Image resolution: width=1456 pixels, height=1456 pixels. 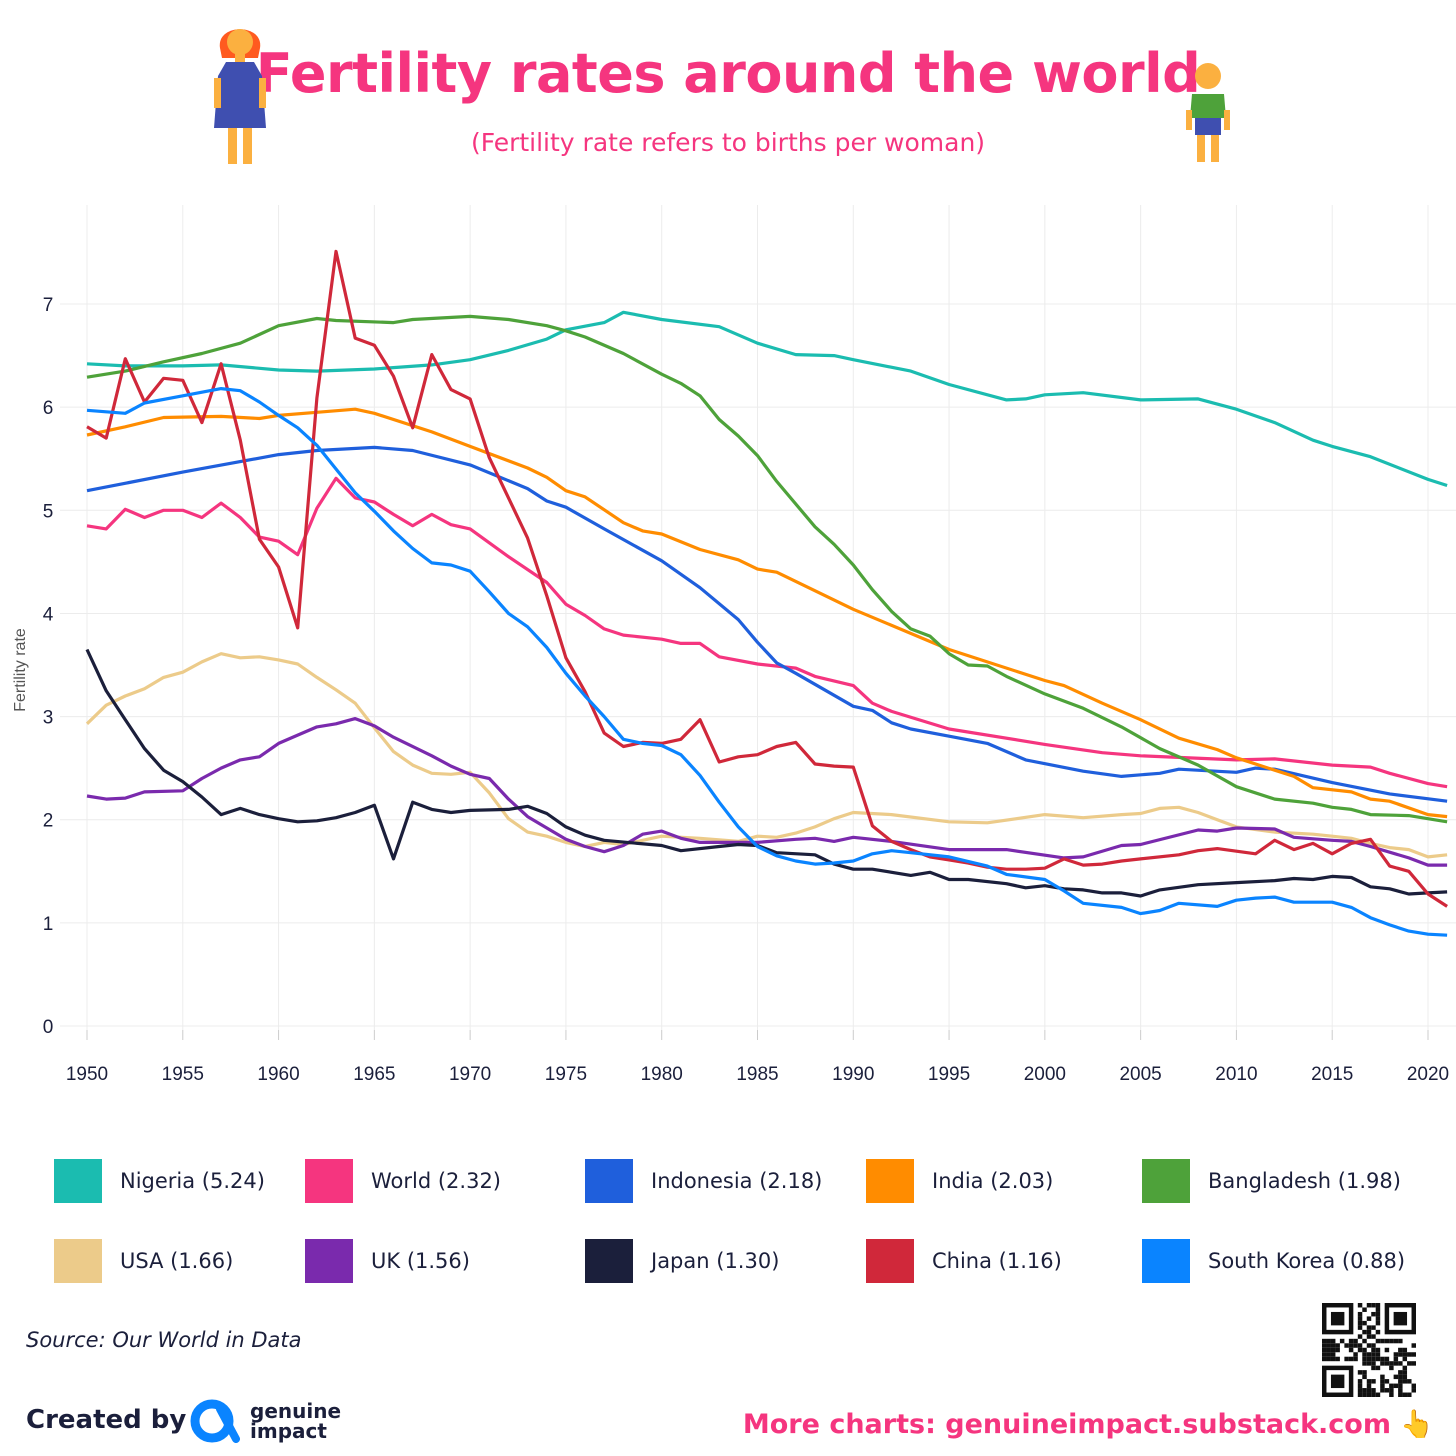 I want to click on series-line-uk, so click(x=767, y=792).